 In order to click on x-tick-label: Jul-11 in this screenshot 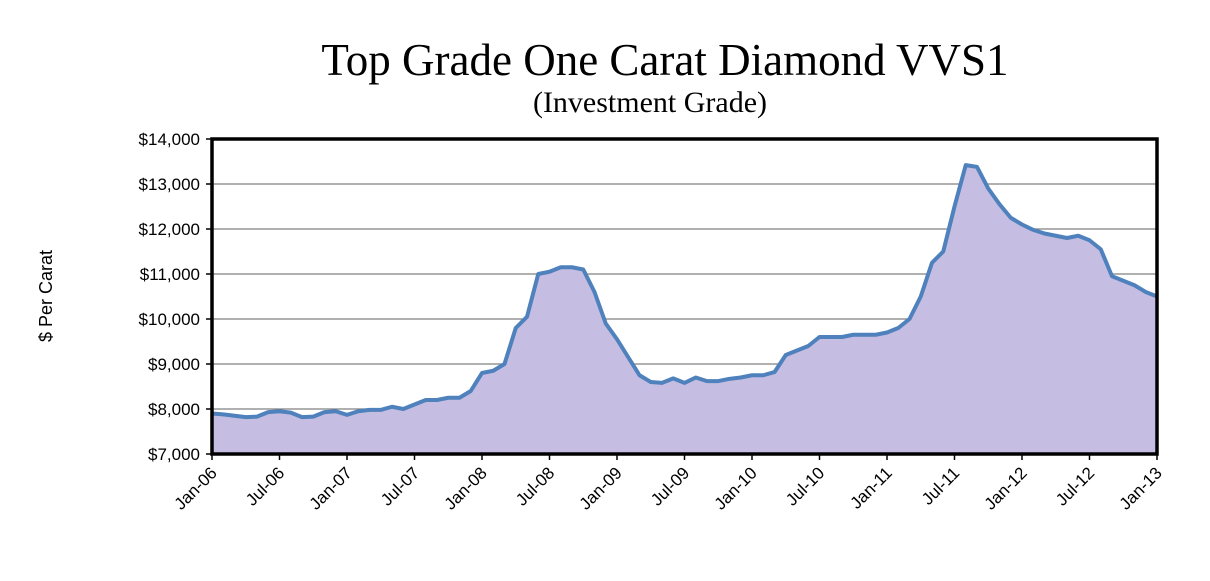, I will do `click(940, 485)`.